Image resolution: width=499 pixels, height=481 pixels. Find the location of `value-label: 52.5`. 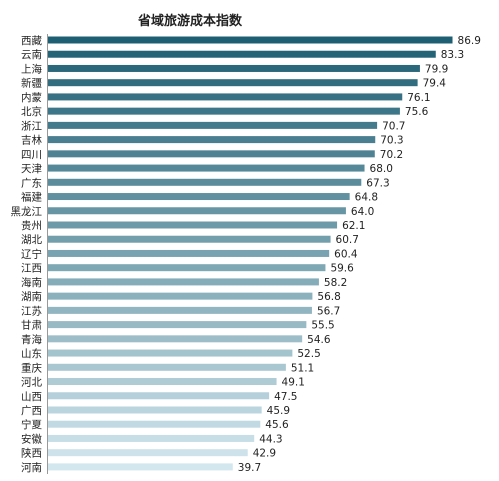

value-label: 52.5 is located at coordinates (308, 354).